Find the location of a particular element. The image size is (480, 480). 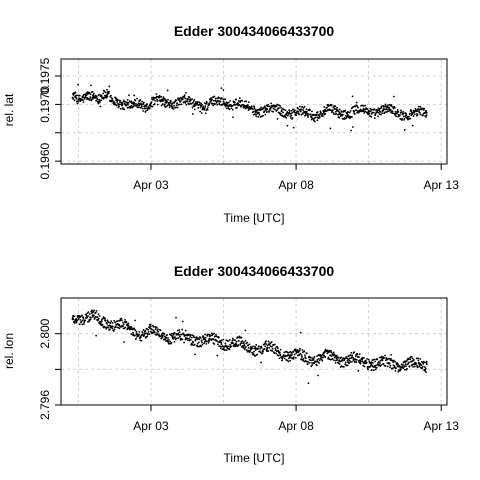

lat-points is located at coordinates (249, 107).